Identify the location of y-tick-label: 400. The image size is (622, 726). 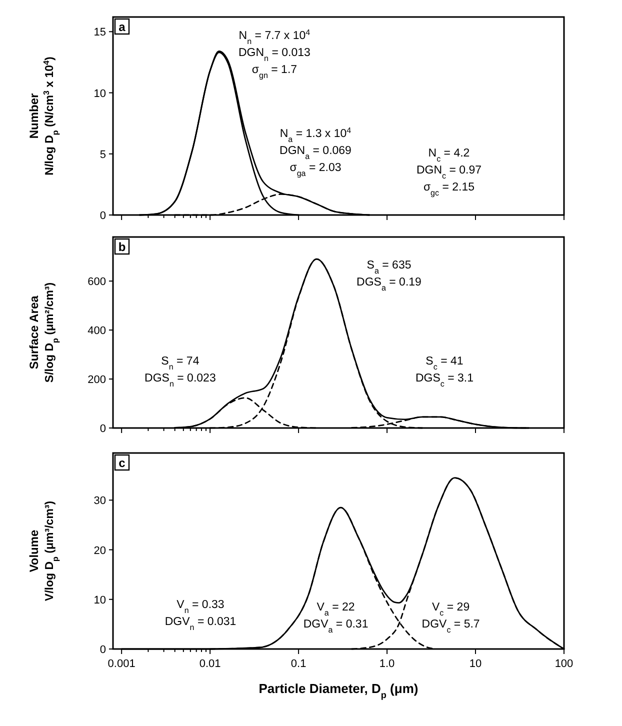
(97, 331).